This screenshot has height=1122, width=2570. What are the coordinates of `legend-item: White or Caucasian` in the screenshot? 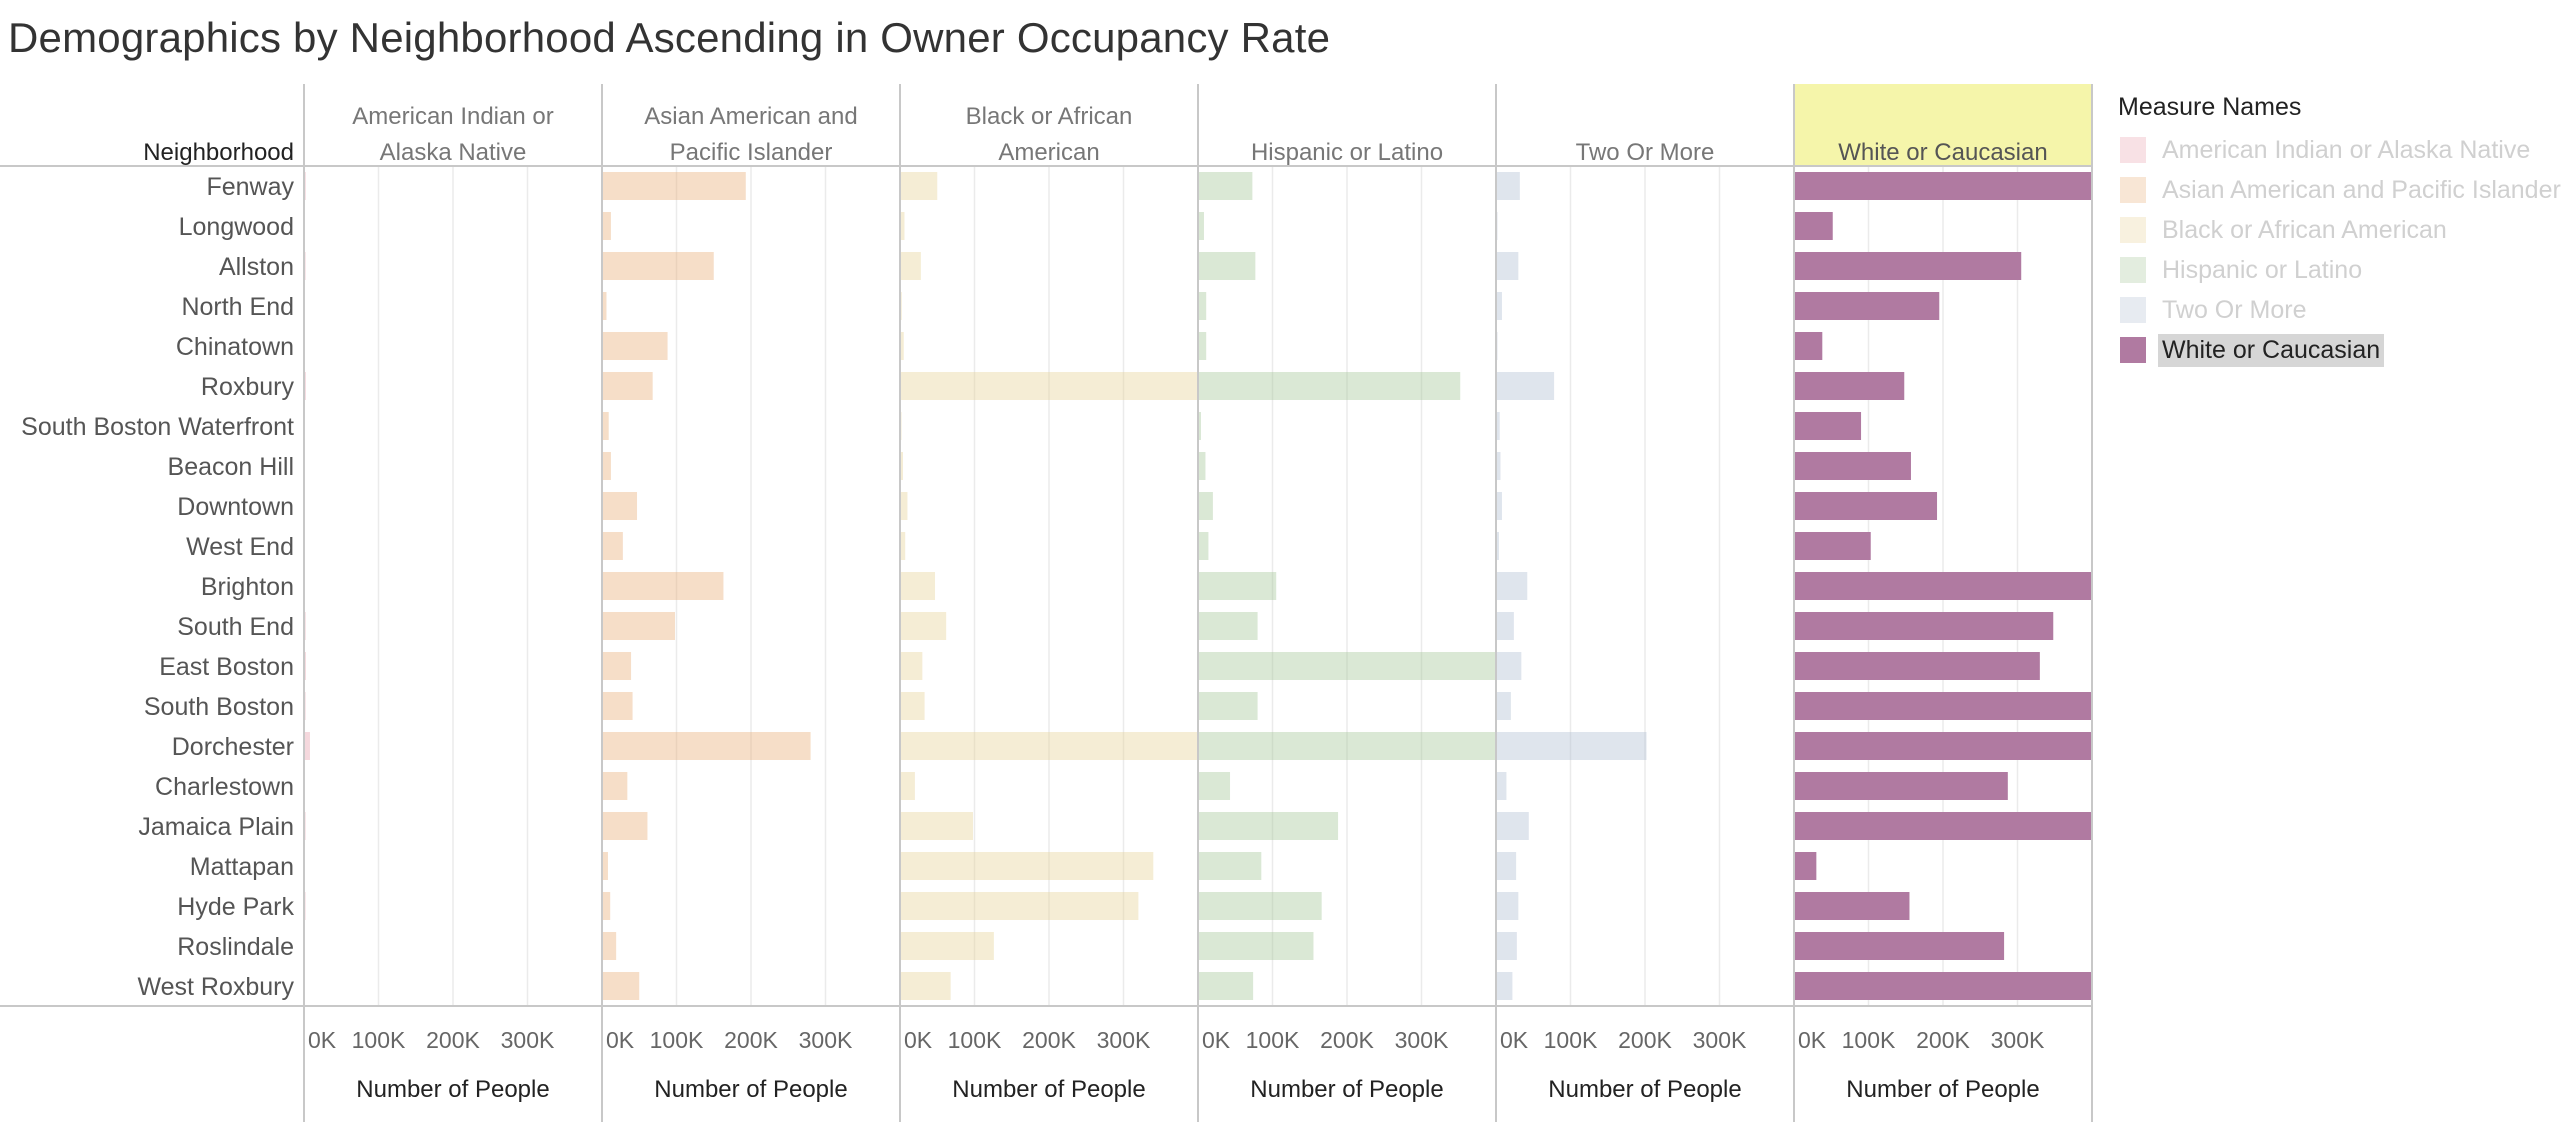 It's located at (2343, 350).